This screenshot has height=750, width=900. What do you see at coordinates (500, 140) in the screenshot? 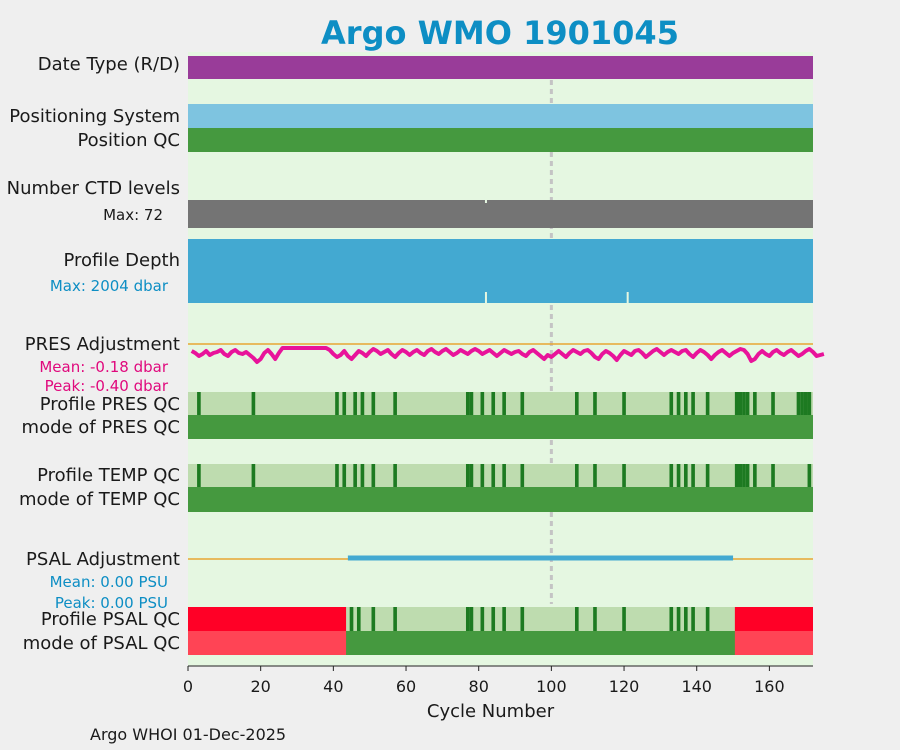
I see `position-qc-bar` at bounding box center [500, 140].